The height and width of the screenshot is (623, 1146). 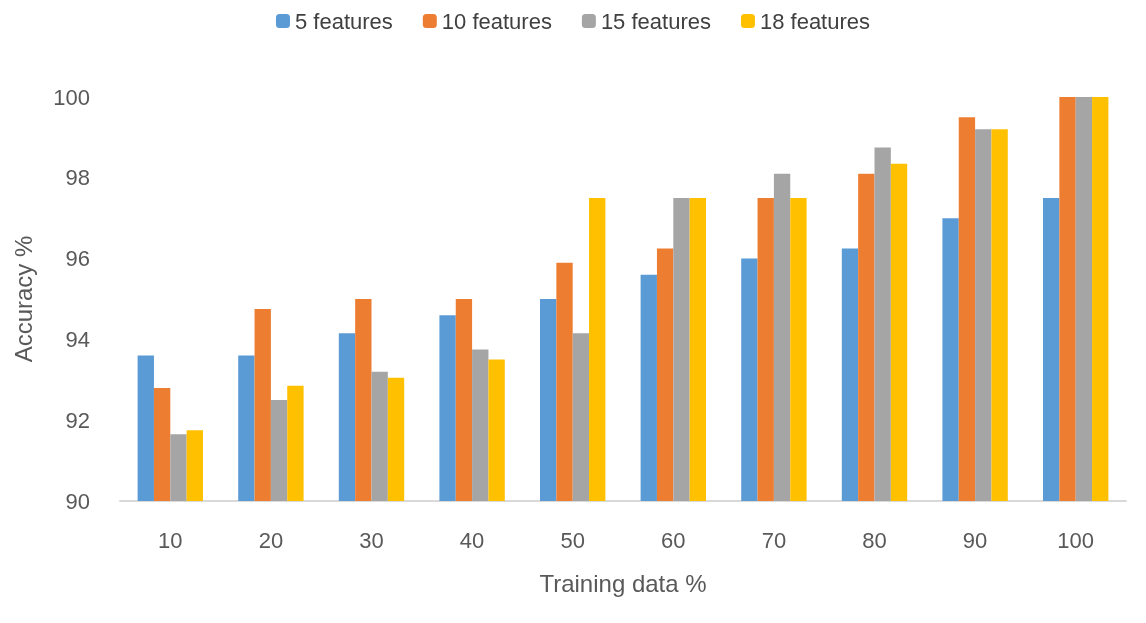 What do you see at coordinates (673, 540) in the screenshot?
I see `x-tick-label: 60` at bounding box center [673, 540].